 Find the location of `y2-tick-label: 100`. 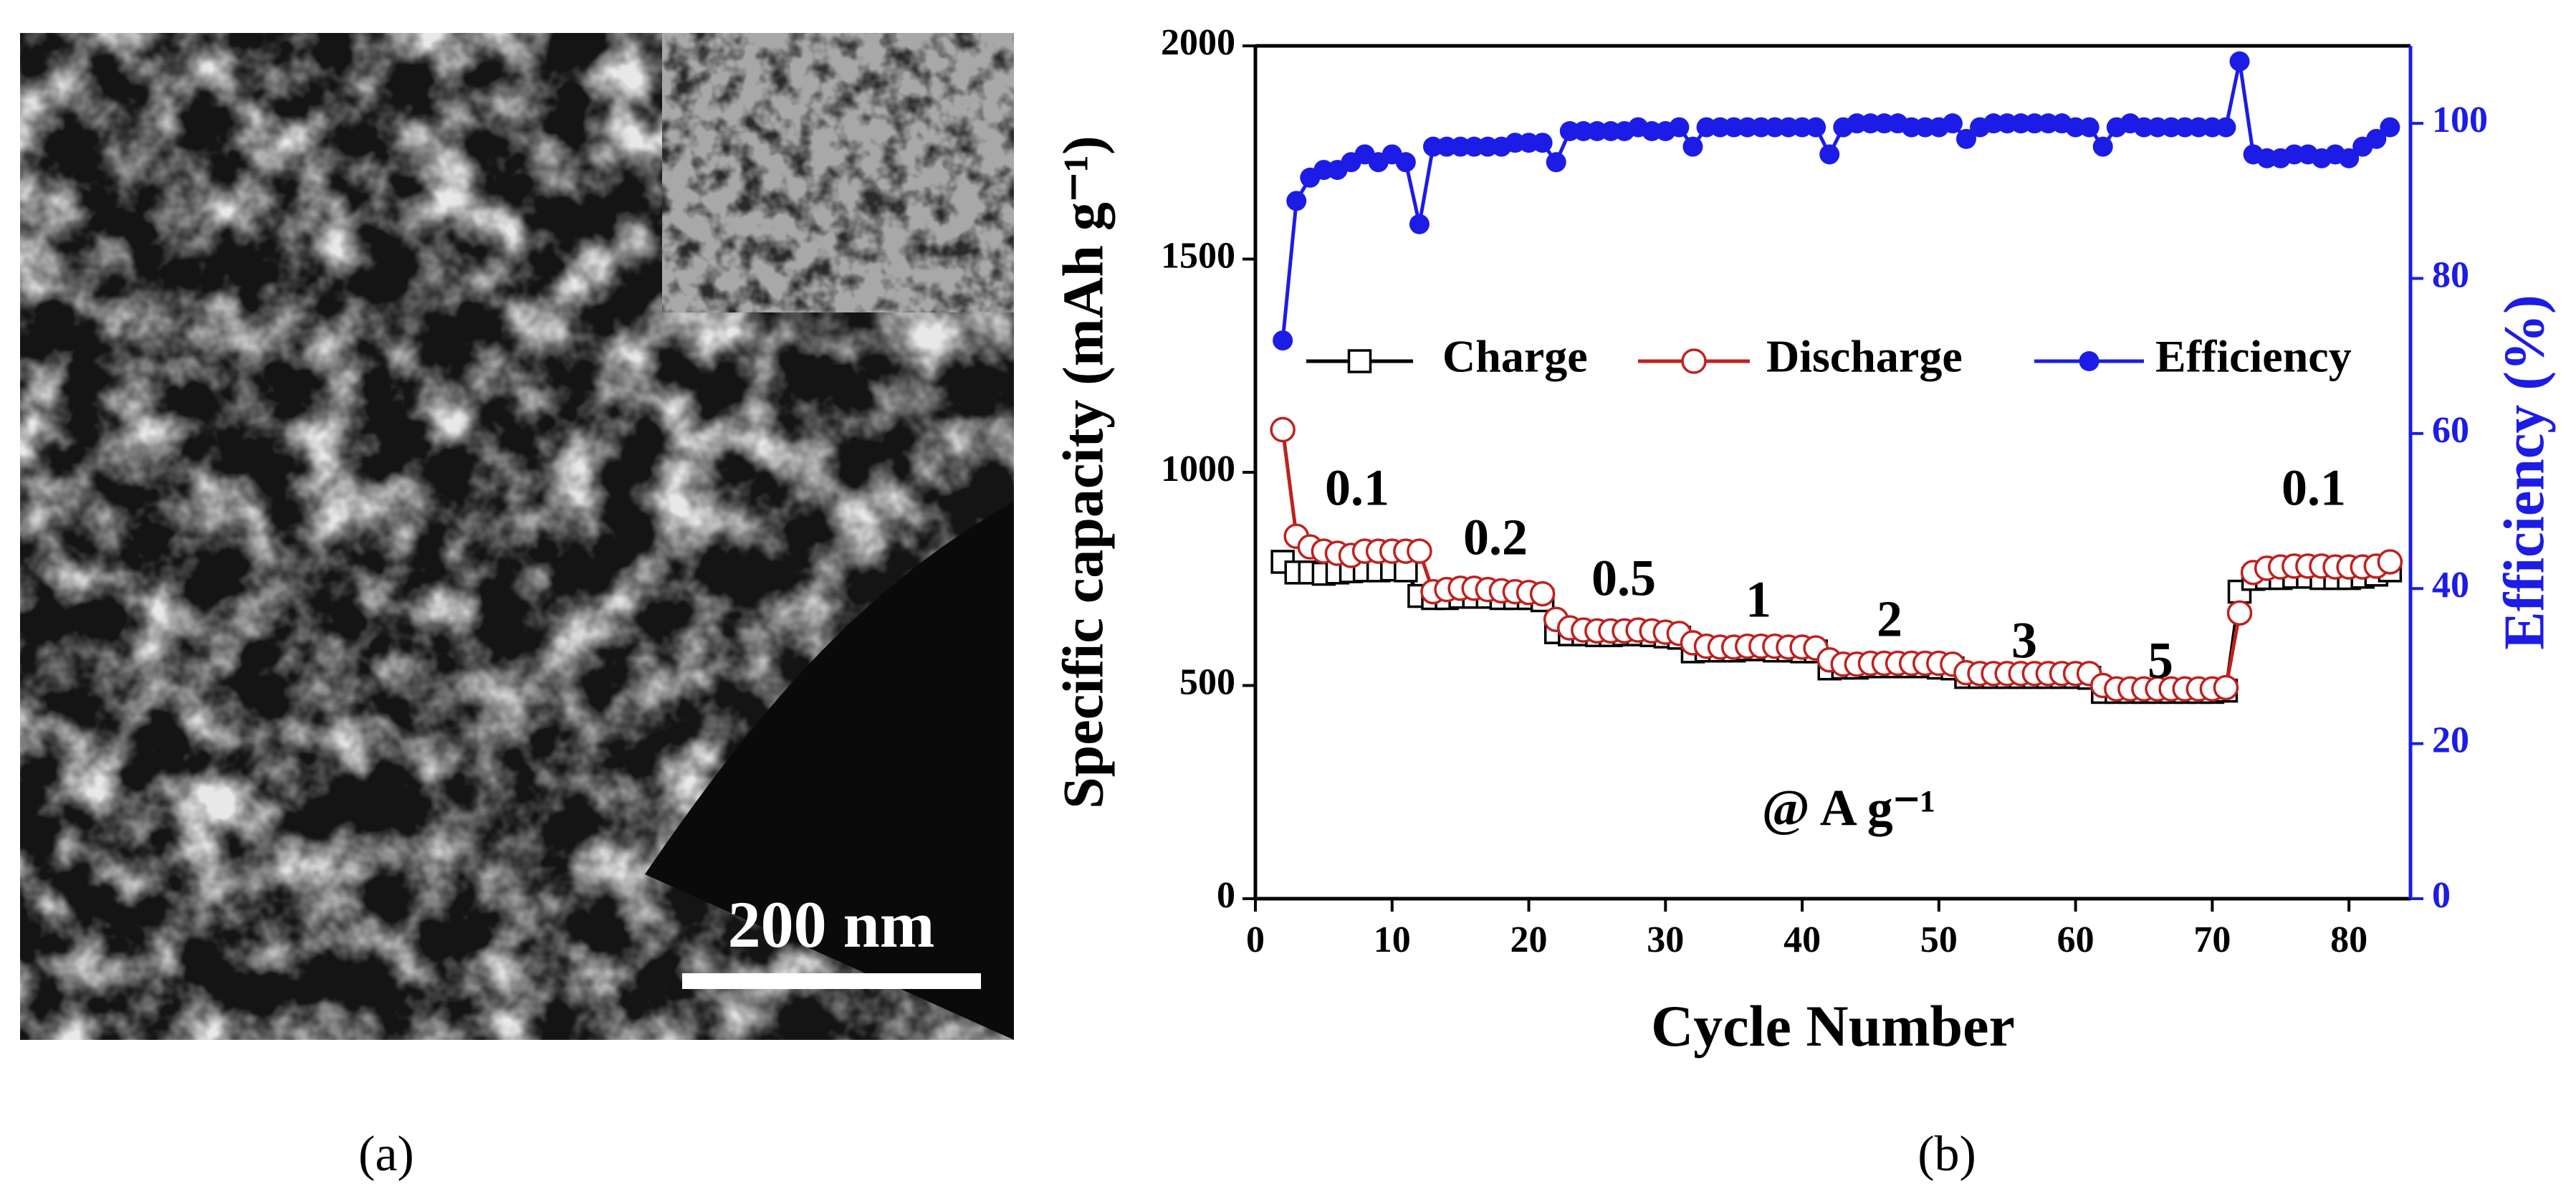

y2-tick-label: 100 is located at coordinates (2460, 120).